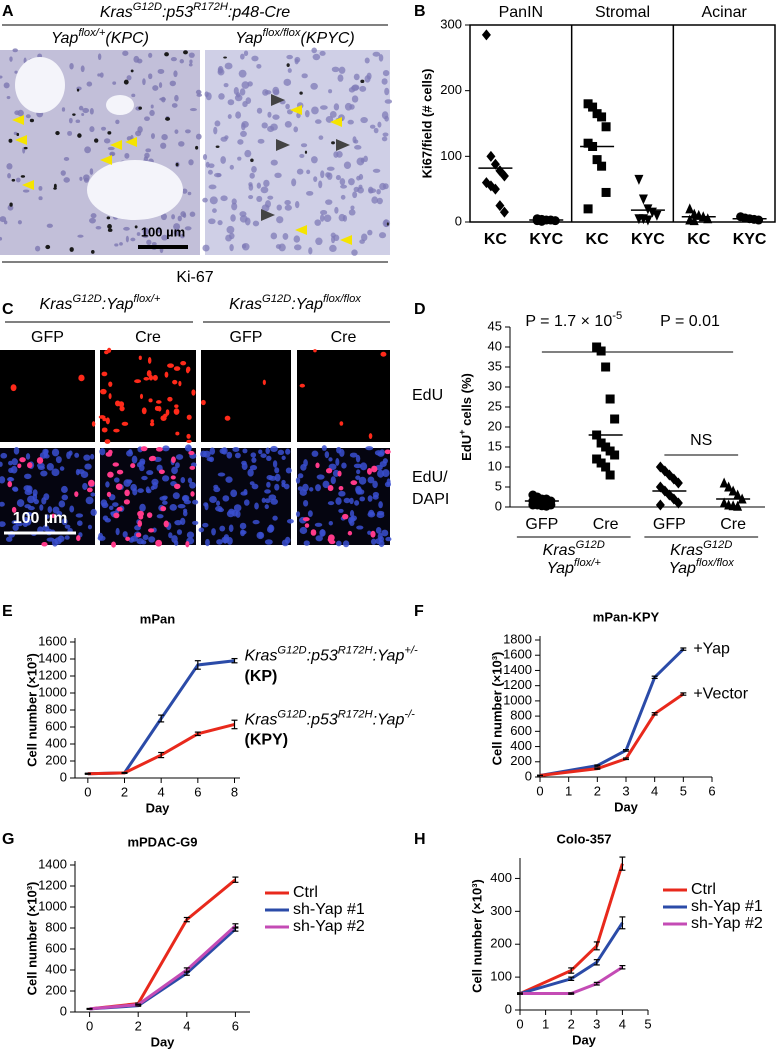 The width and height of the screenshot is (784, 1050). I want to click on panel-title: PanIN, so click(521, 12).